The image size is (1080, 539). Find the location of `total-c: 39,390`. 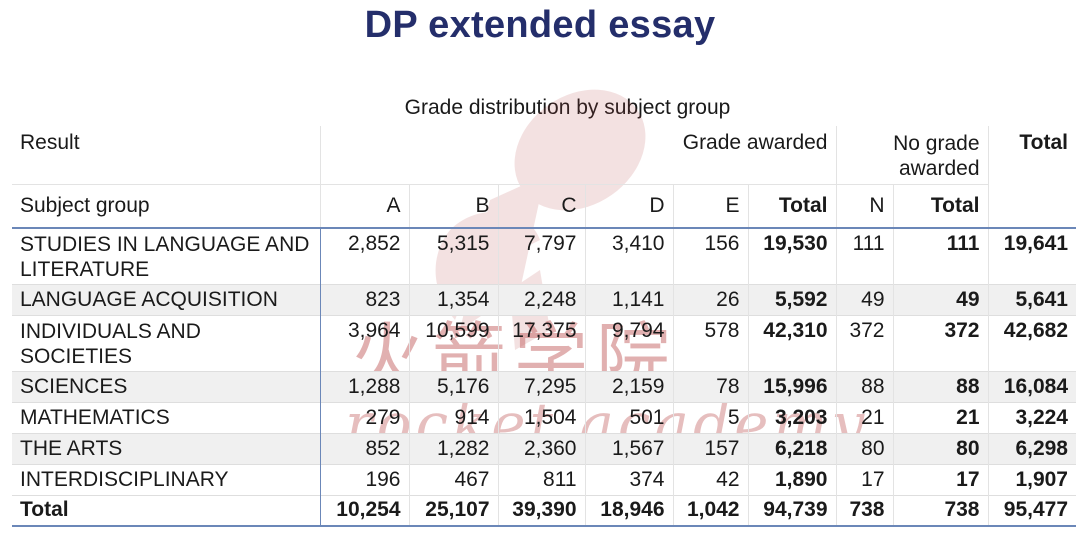

total-c: 39,390 is located at coordinates (541, 510).